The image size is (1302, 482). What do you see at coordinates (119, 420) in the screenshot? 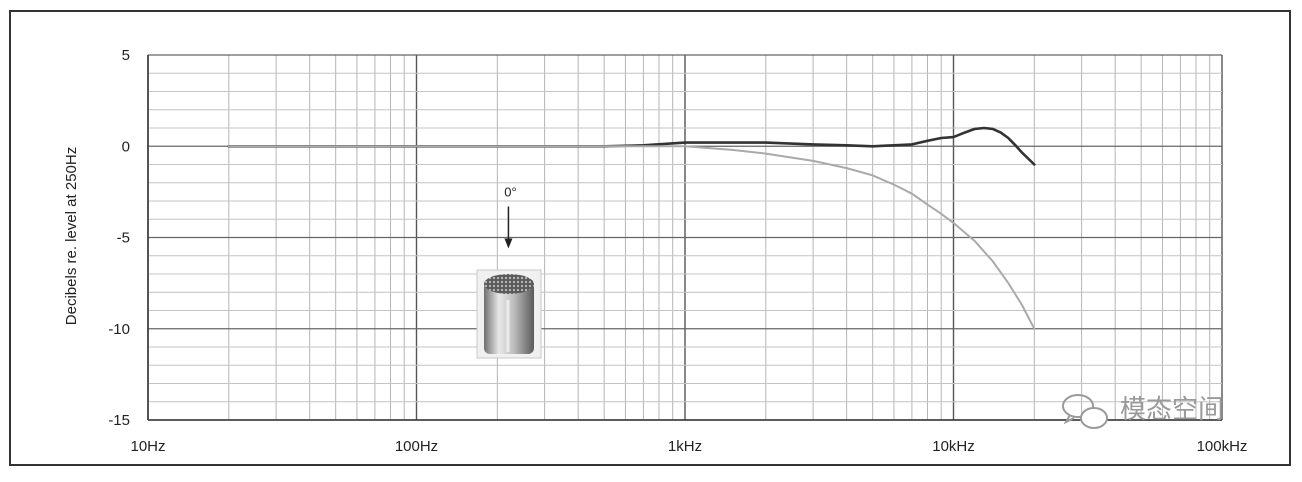
I see `y-tick-label: -15` at bounding box center [119, 420].